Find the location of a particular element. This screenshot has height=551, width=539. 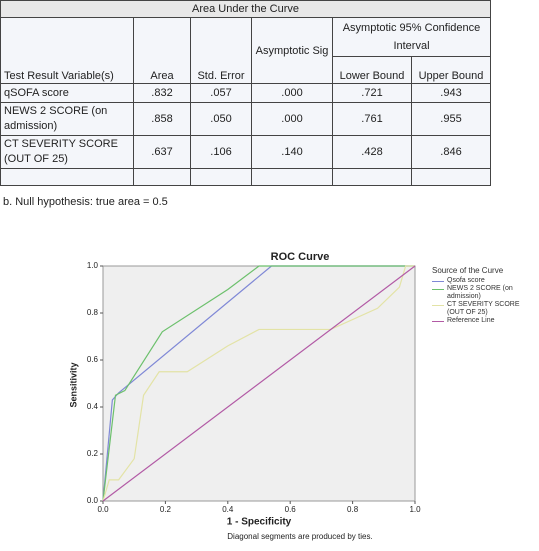

legend-label: NEWS 2 SCORE (on admission) is located at coordinates (480, 292).